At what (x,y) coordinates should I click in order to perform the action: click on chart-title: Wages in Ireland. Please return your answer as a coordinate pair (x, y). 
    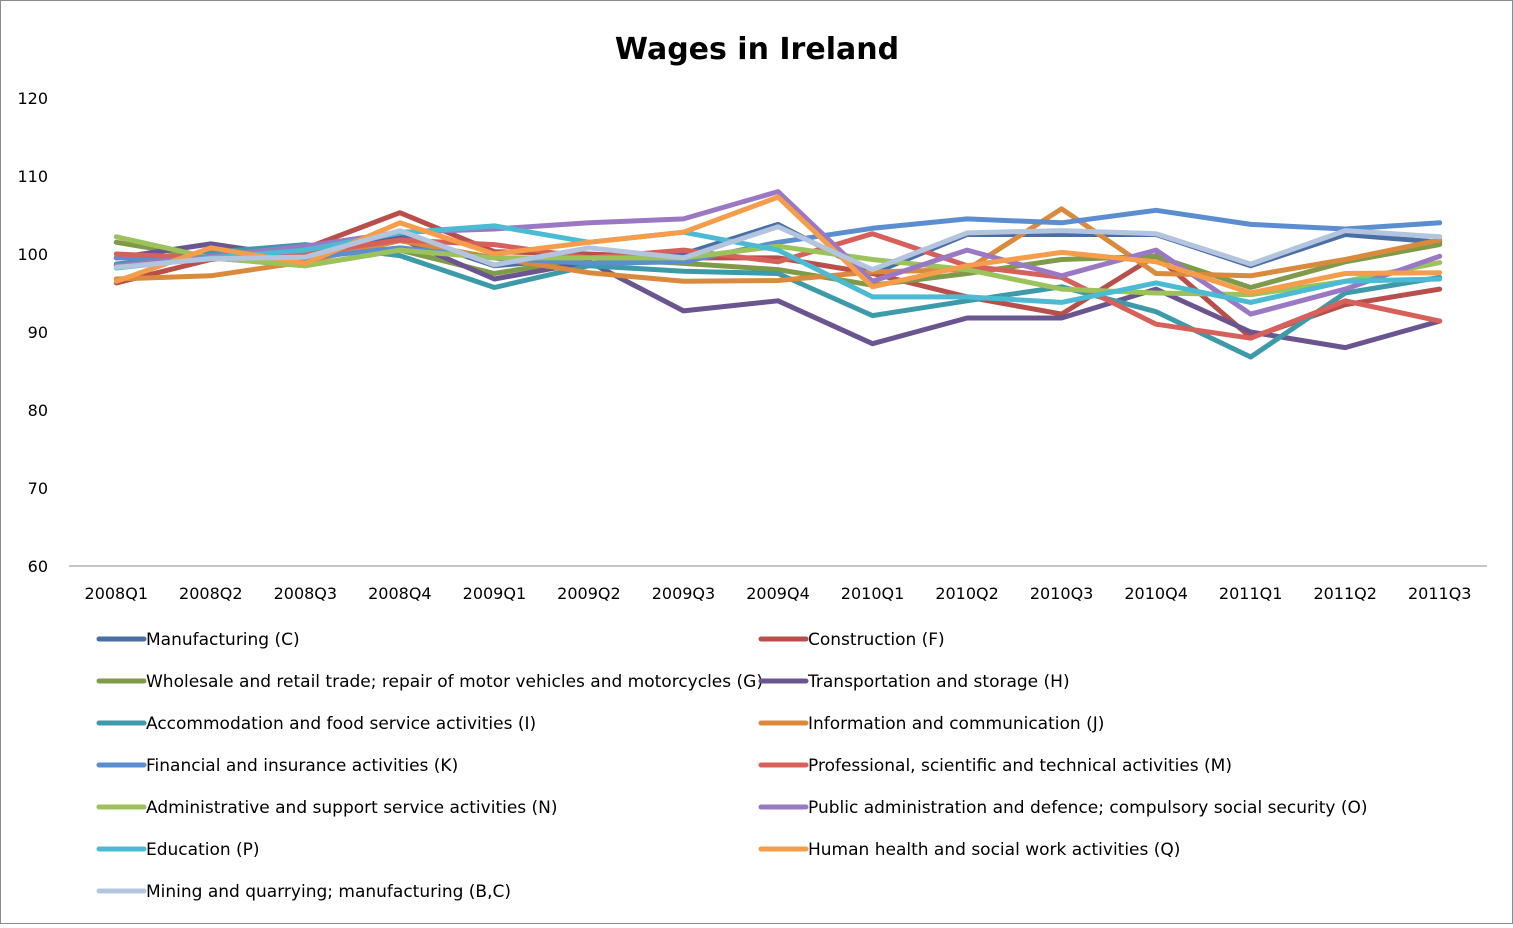
    Looking at the image, I should click on (757, 49).